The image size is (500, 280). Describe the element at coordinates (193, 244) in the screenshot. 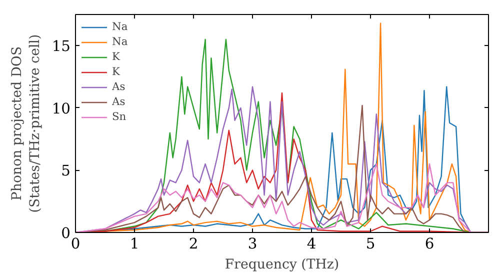

I see `x-tick-label: 2` at that location.